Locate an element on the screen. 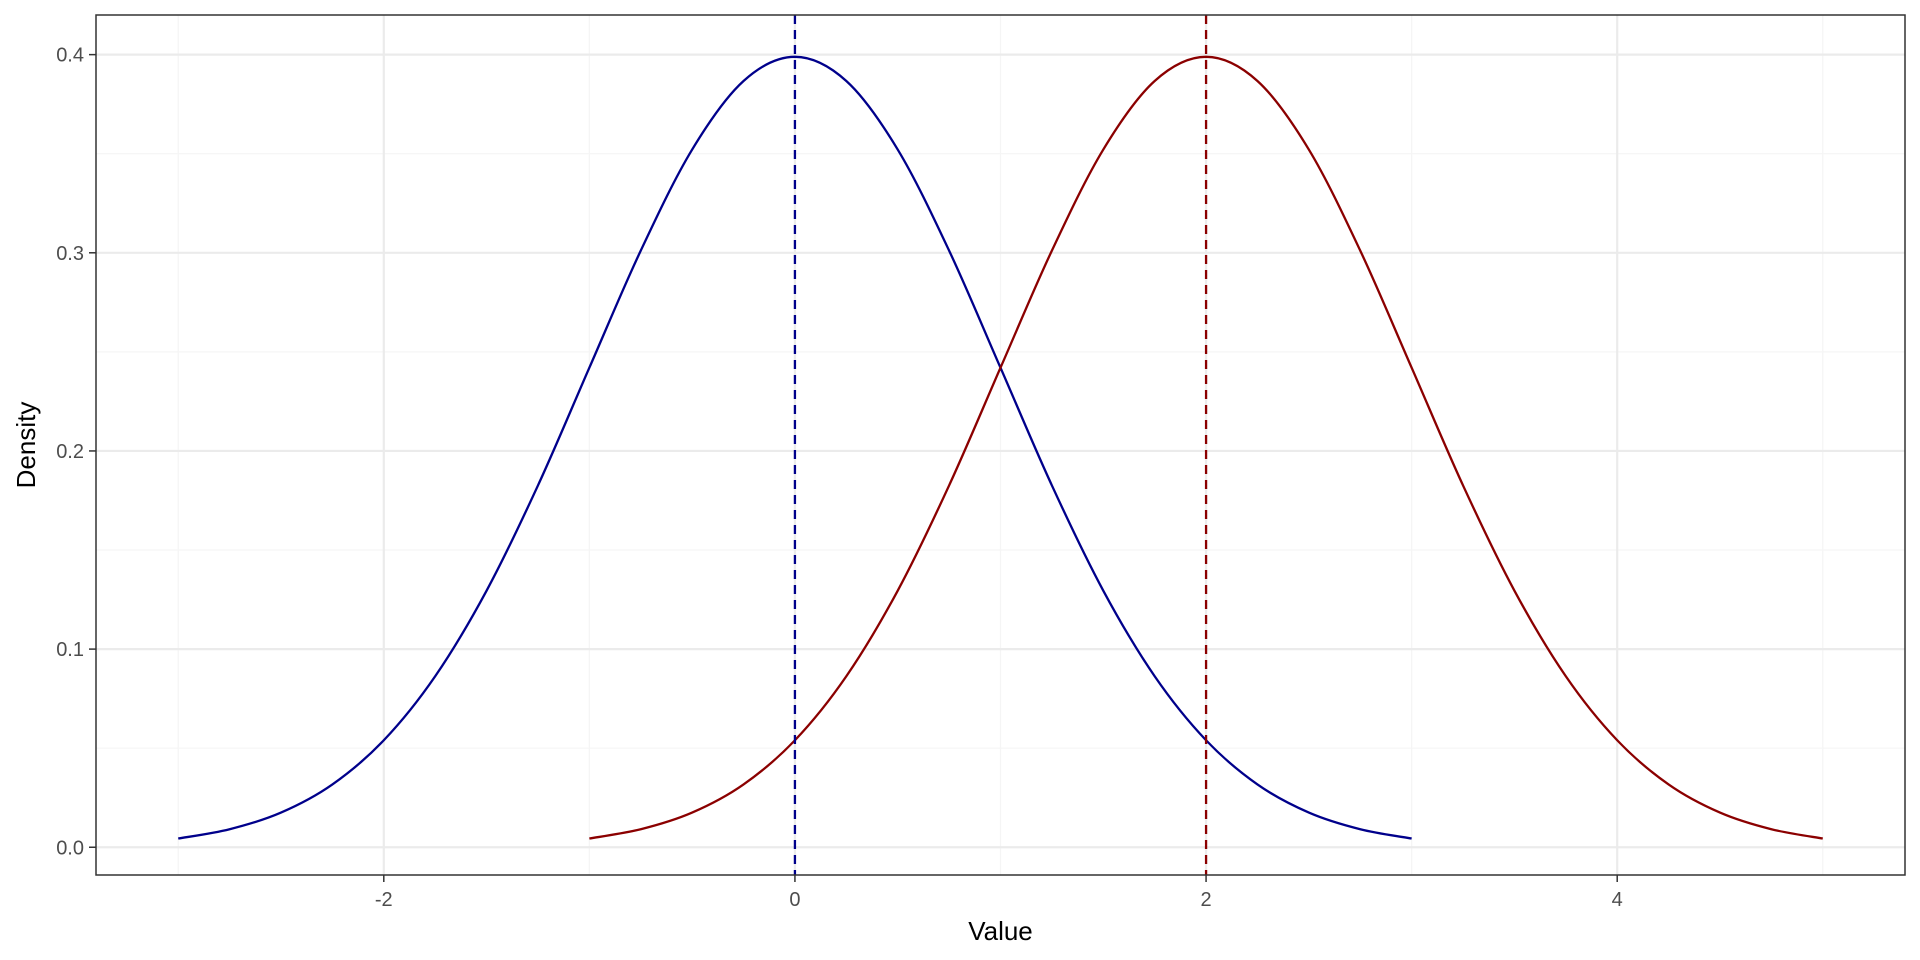 The height and width of the screenshot is (960, 1920). x-tick-label: -2 is located at coordinates (384, 900).